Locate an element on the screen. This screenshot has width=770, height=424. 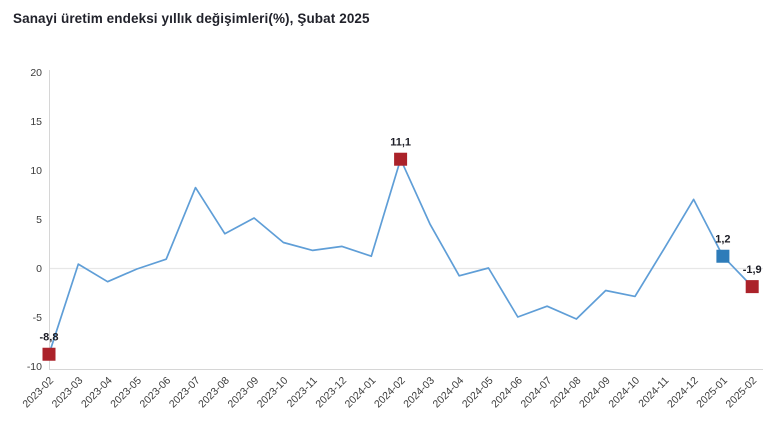
data-label-2025-02: -1,9 is located at coordinates (752, 270).